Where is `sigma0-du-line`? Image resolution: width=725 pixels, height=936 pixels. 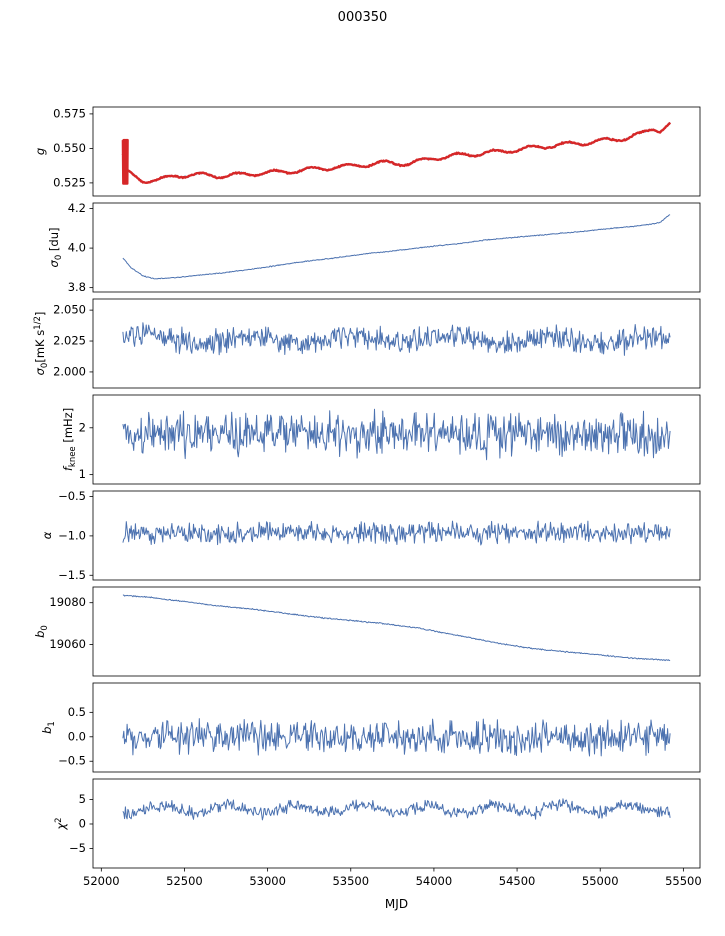 sigma0-du-line is located at coordinates (396, 247).